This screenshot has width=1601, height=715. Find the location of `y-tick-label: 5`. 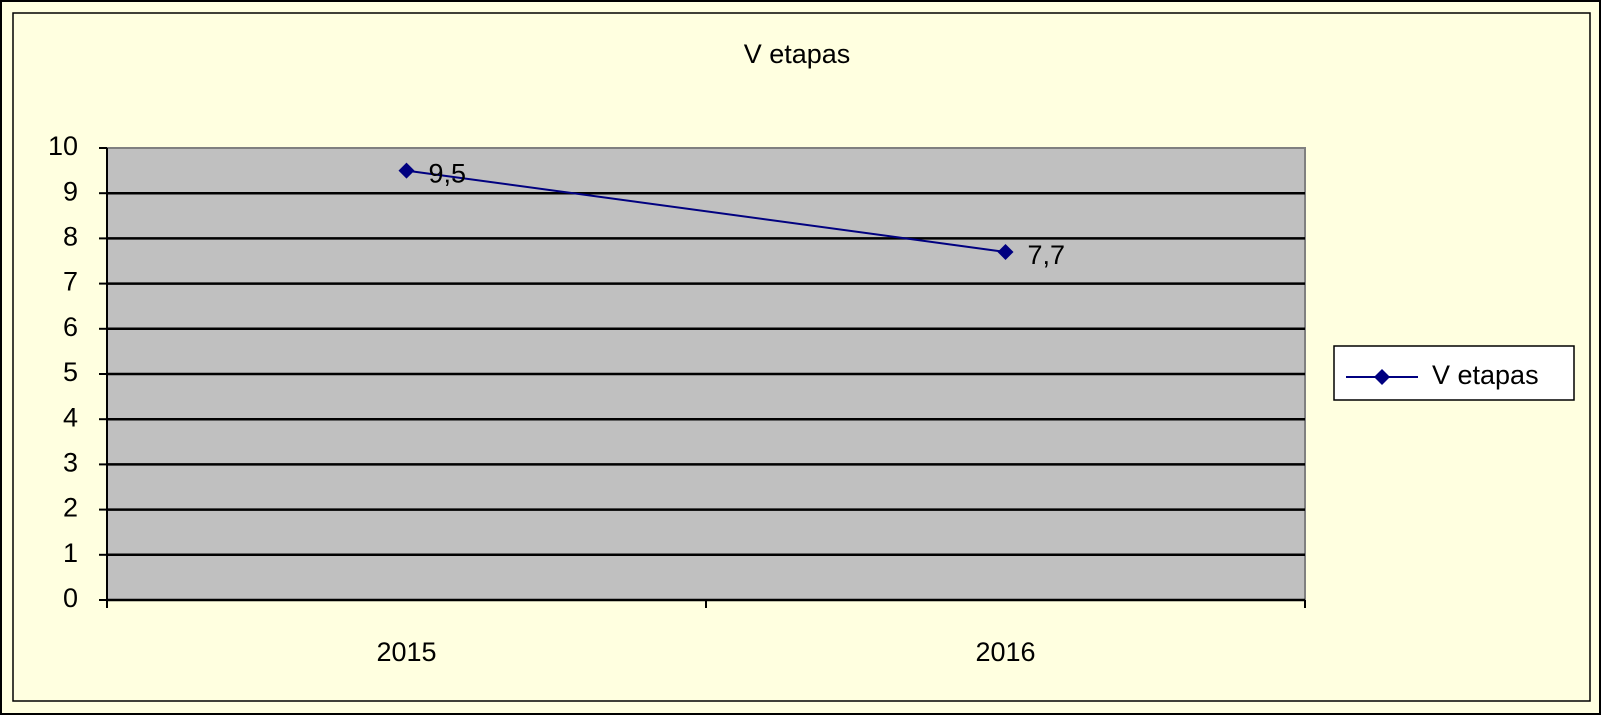

y-tick-label: 5 is located at coordinates (70, 372).